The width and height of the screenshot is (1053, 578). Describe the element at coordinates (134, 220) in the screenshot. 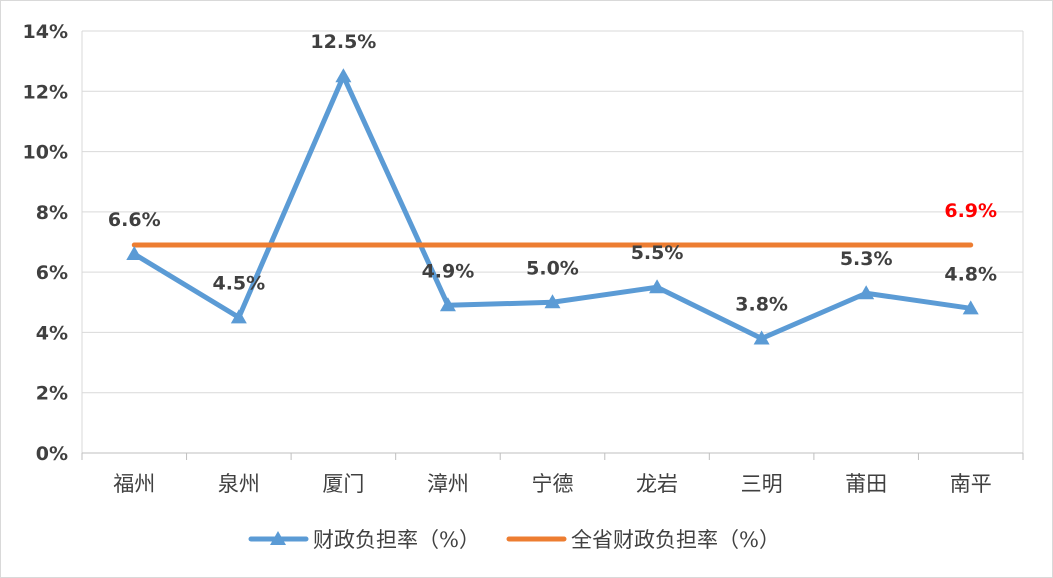

I see `data-label: 6.6%` at that location.